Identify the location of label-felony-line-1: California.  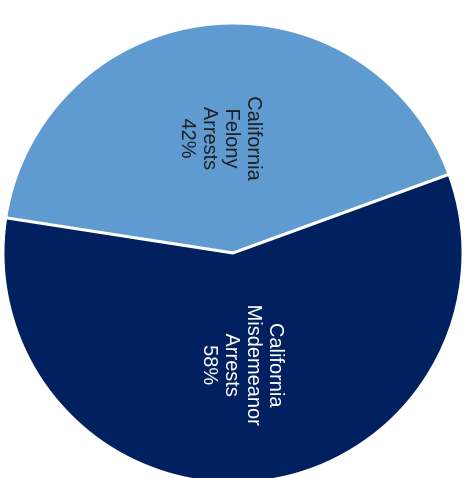
(254, 138).